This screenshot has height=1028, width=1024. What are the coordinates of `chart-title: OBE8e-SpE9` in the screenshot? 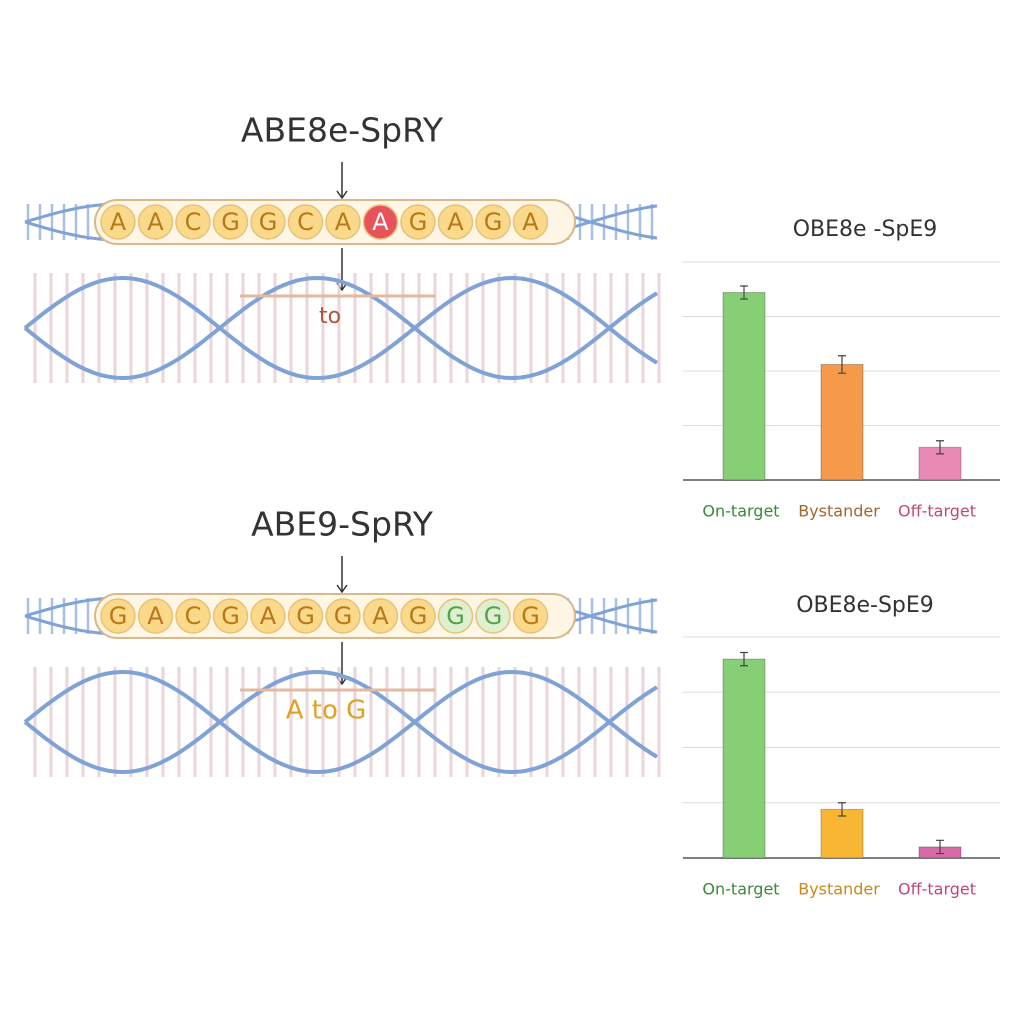 It's located at (865, 605).